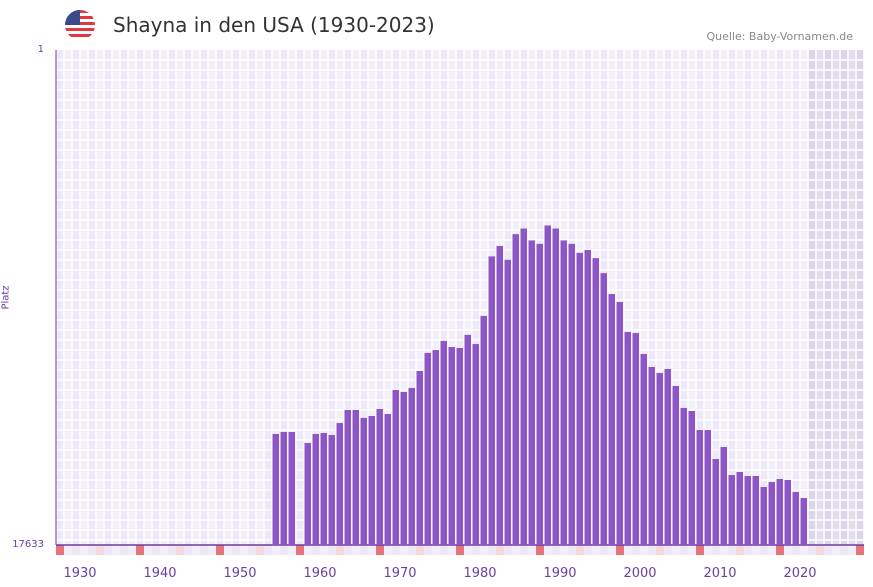 Image resolution: width=873 pixels, height=587 pixels. I want to click on x-tick-label: 1930, so click(79, 573).